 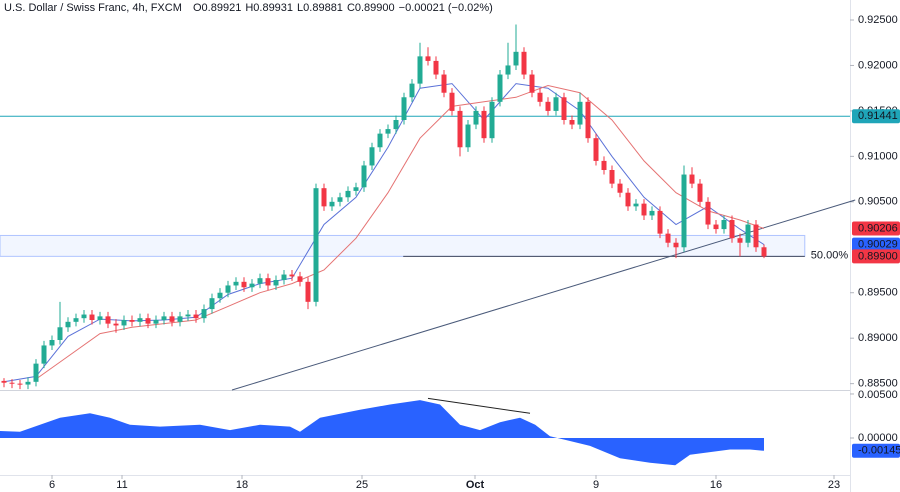 What do you see at coordinates (879, 451) in the screenshot?
I see `price-tag: -0.00145` at bounding box center [879, 451].